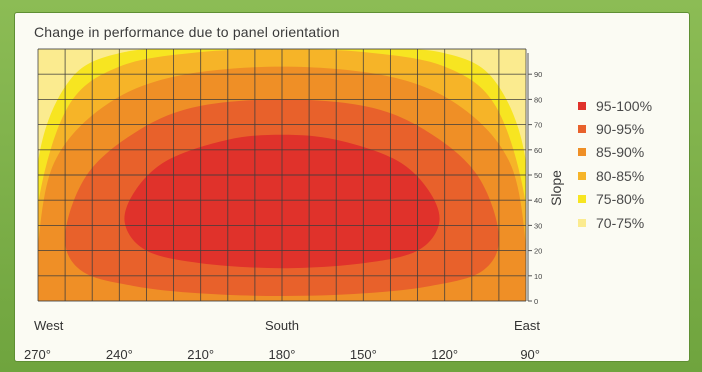  Describe the element at coordinates (200, 354) in the screenshot. I see `x-tick-label: 210°` at that location.